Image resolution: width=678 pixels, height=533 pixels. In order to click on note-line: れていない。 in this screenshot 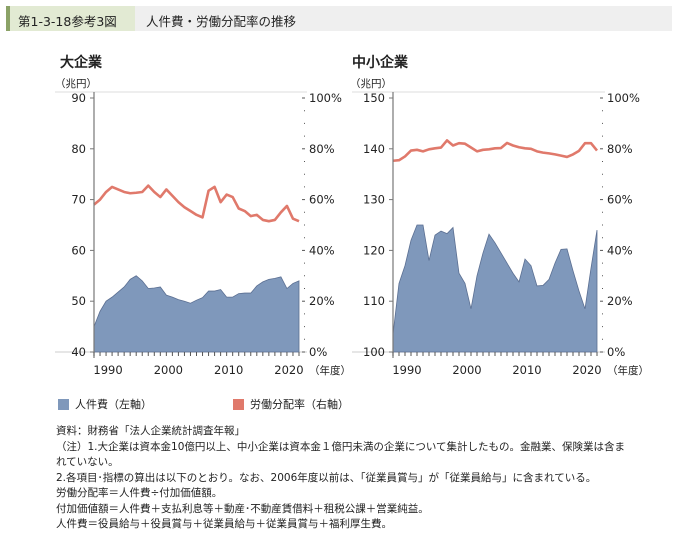, I will do `click(87, 462)`.